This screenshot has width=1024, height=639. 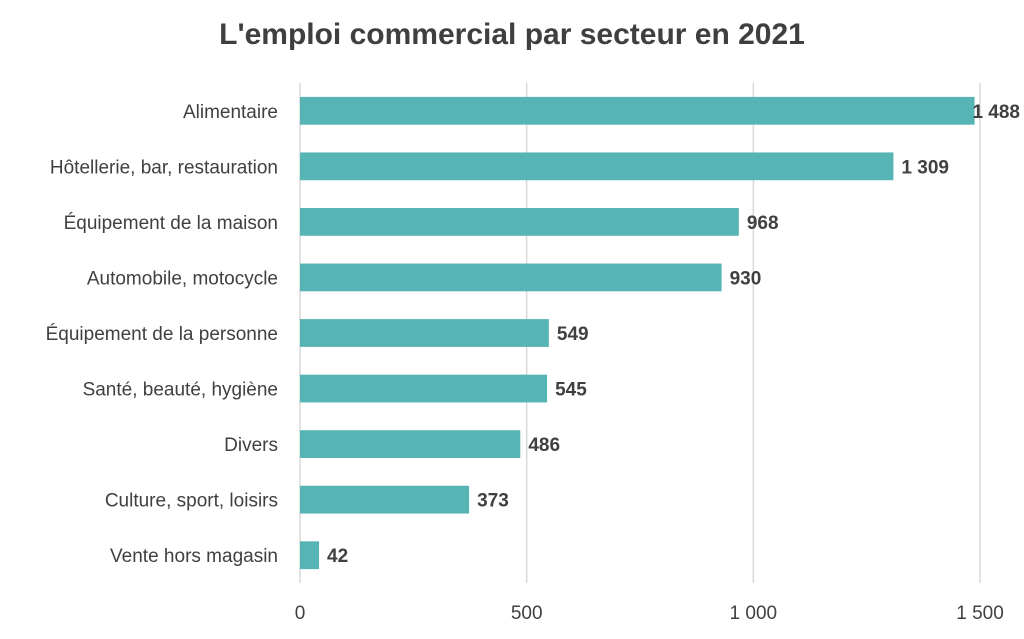 What do you see at coordinates (754, 613) in the screenshot?
I see `x-tick-label: 1 000` at bounding box center [754, 613].